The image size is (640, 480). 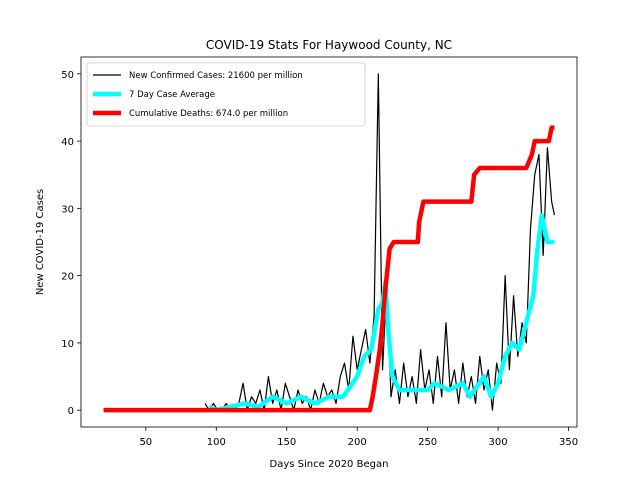 I want to click on x-tick-label: 50, so click(x=145, y=442).